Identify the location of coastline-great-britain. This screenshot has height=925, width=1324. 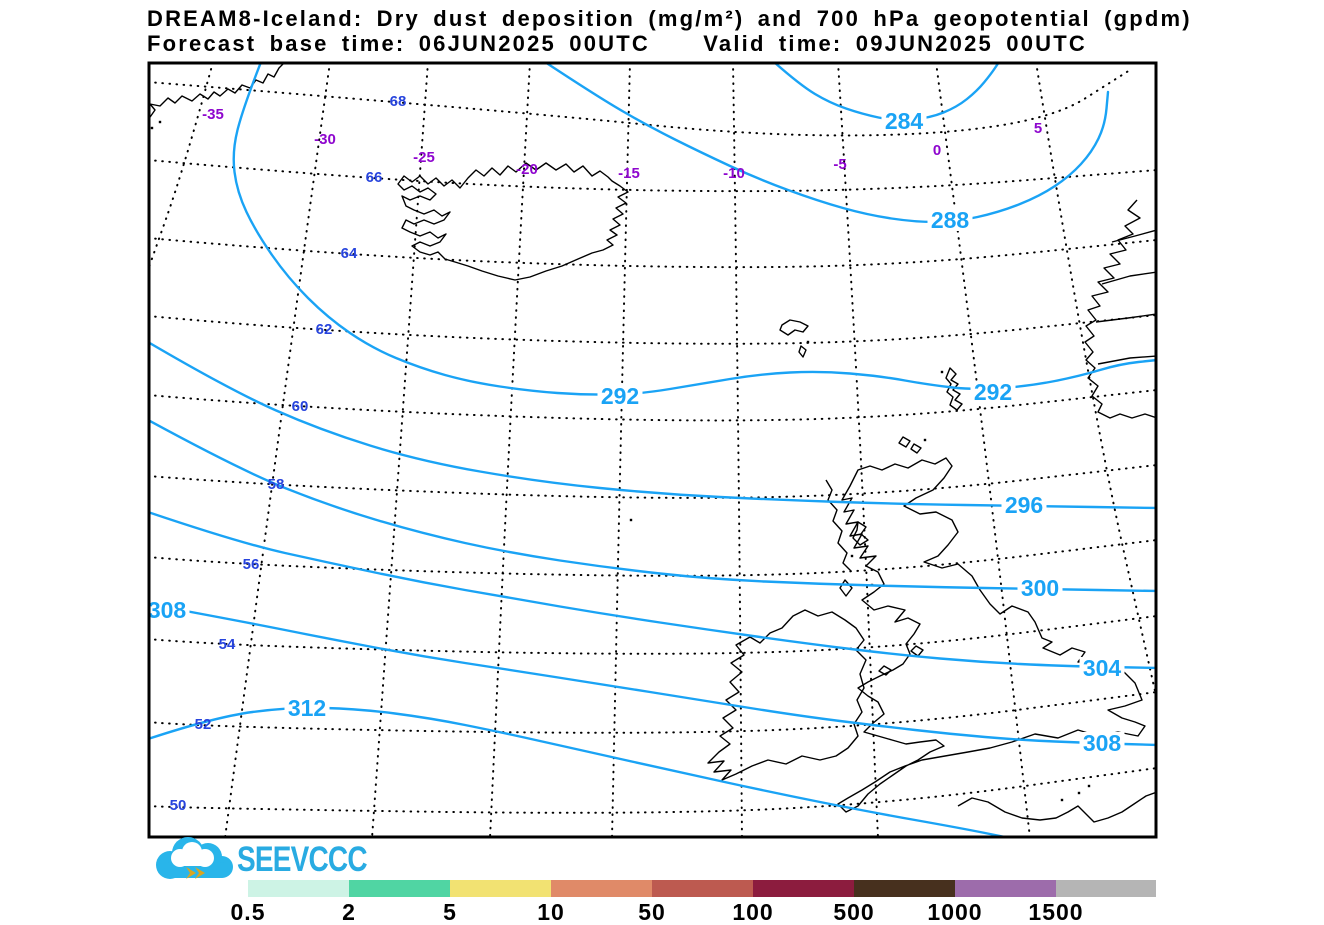
(991, 635).